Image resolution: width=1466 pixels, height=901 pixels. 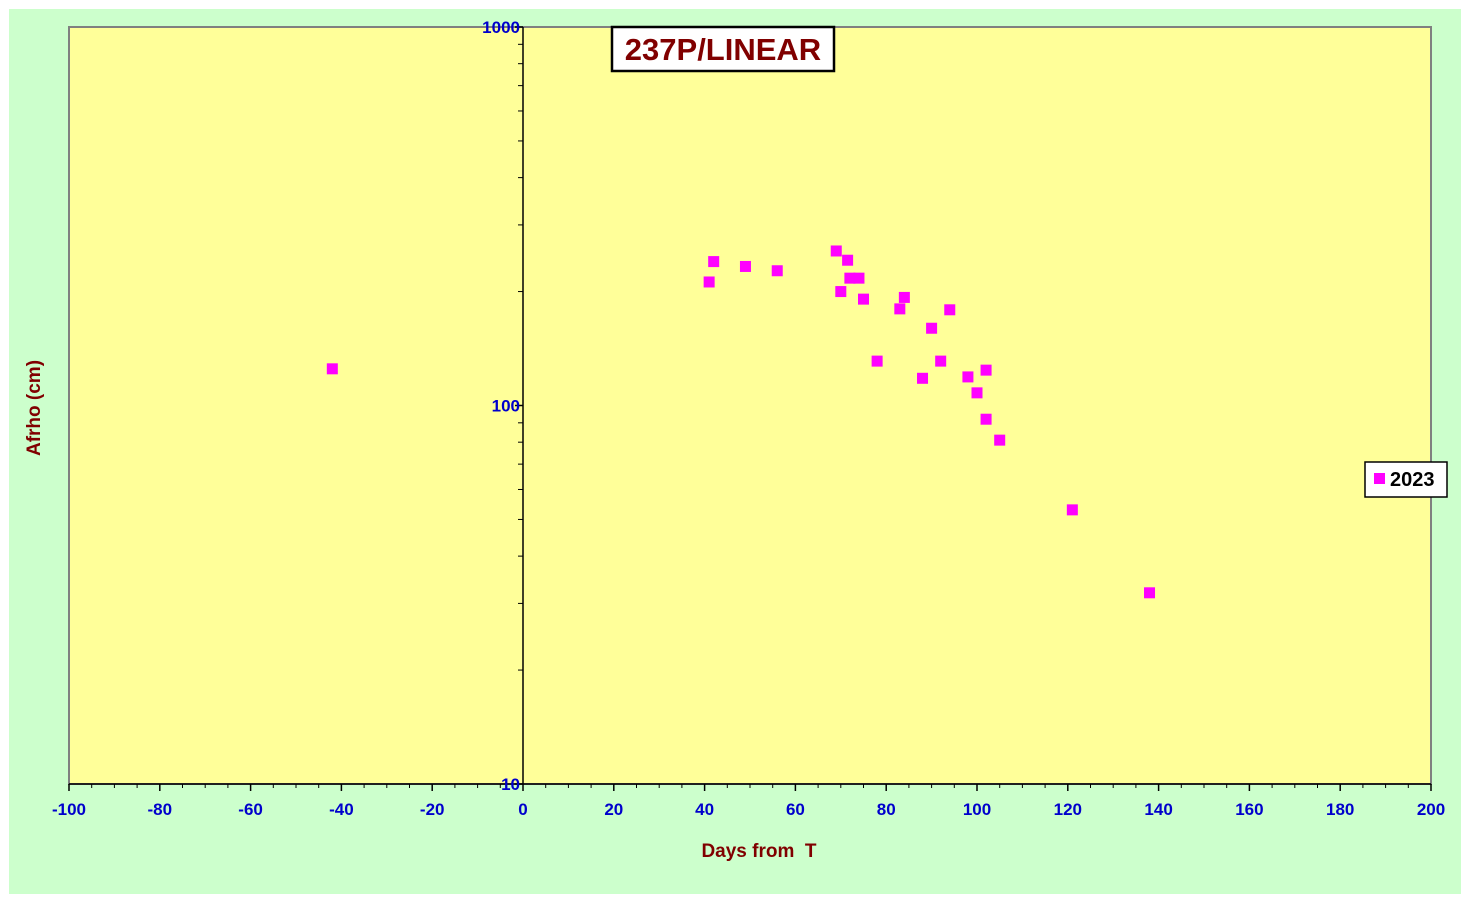 I want to click on x-tick-label: 100, so click(x=977, y=809).